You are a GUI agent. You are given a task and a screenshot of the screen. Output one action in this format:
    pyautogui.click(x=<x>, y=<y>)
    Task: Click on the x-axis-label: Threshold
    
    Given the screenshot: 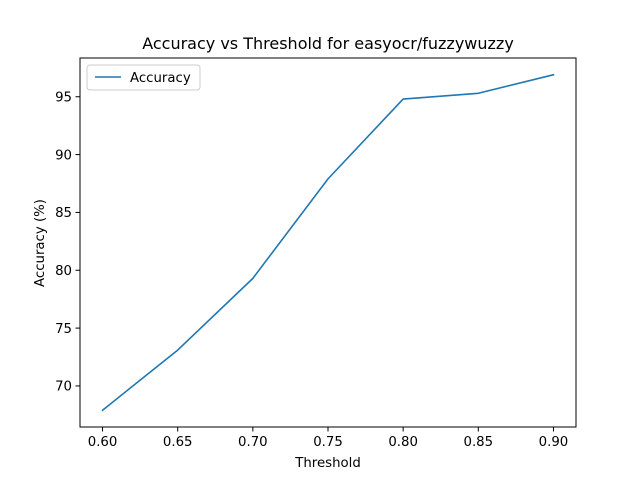 What is the action you would take?
    pyautogui.click(x=327, y=463)
    